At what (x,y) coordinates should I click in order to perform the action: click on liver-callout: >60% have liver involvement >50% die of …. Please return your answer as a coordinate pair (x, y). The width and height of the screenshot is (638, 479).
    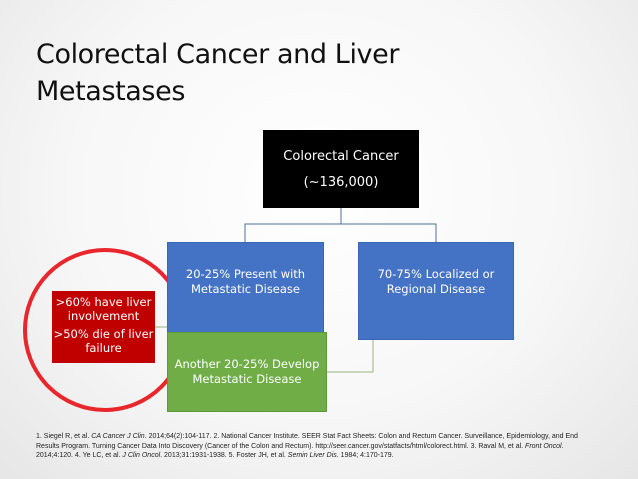
    Looking at the image, I should click on (103, 327).